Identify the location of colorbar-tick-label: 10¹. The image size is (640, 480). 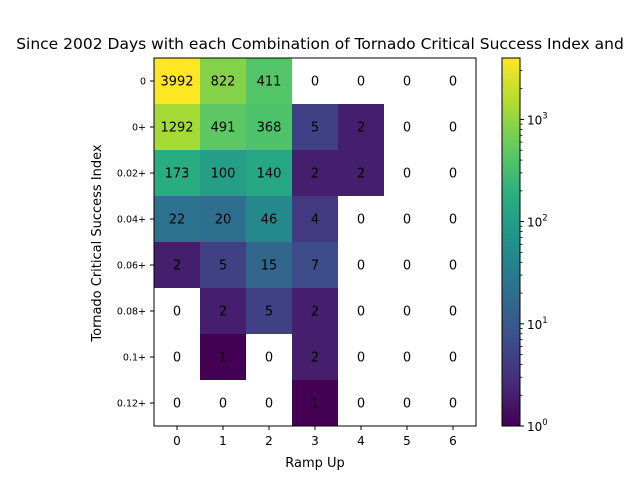
(537, 324).